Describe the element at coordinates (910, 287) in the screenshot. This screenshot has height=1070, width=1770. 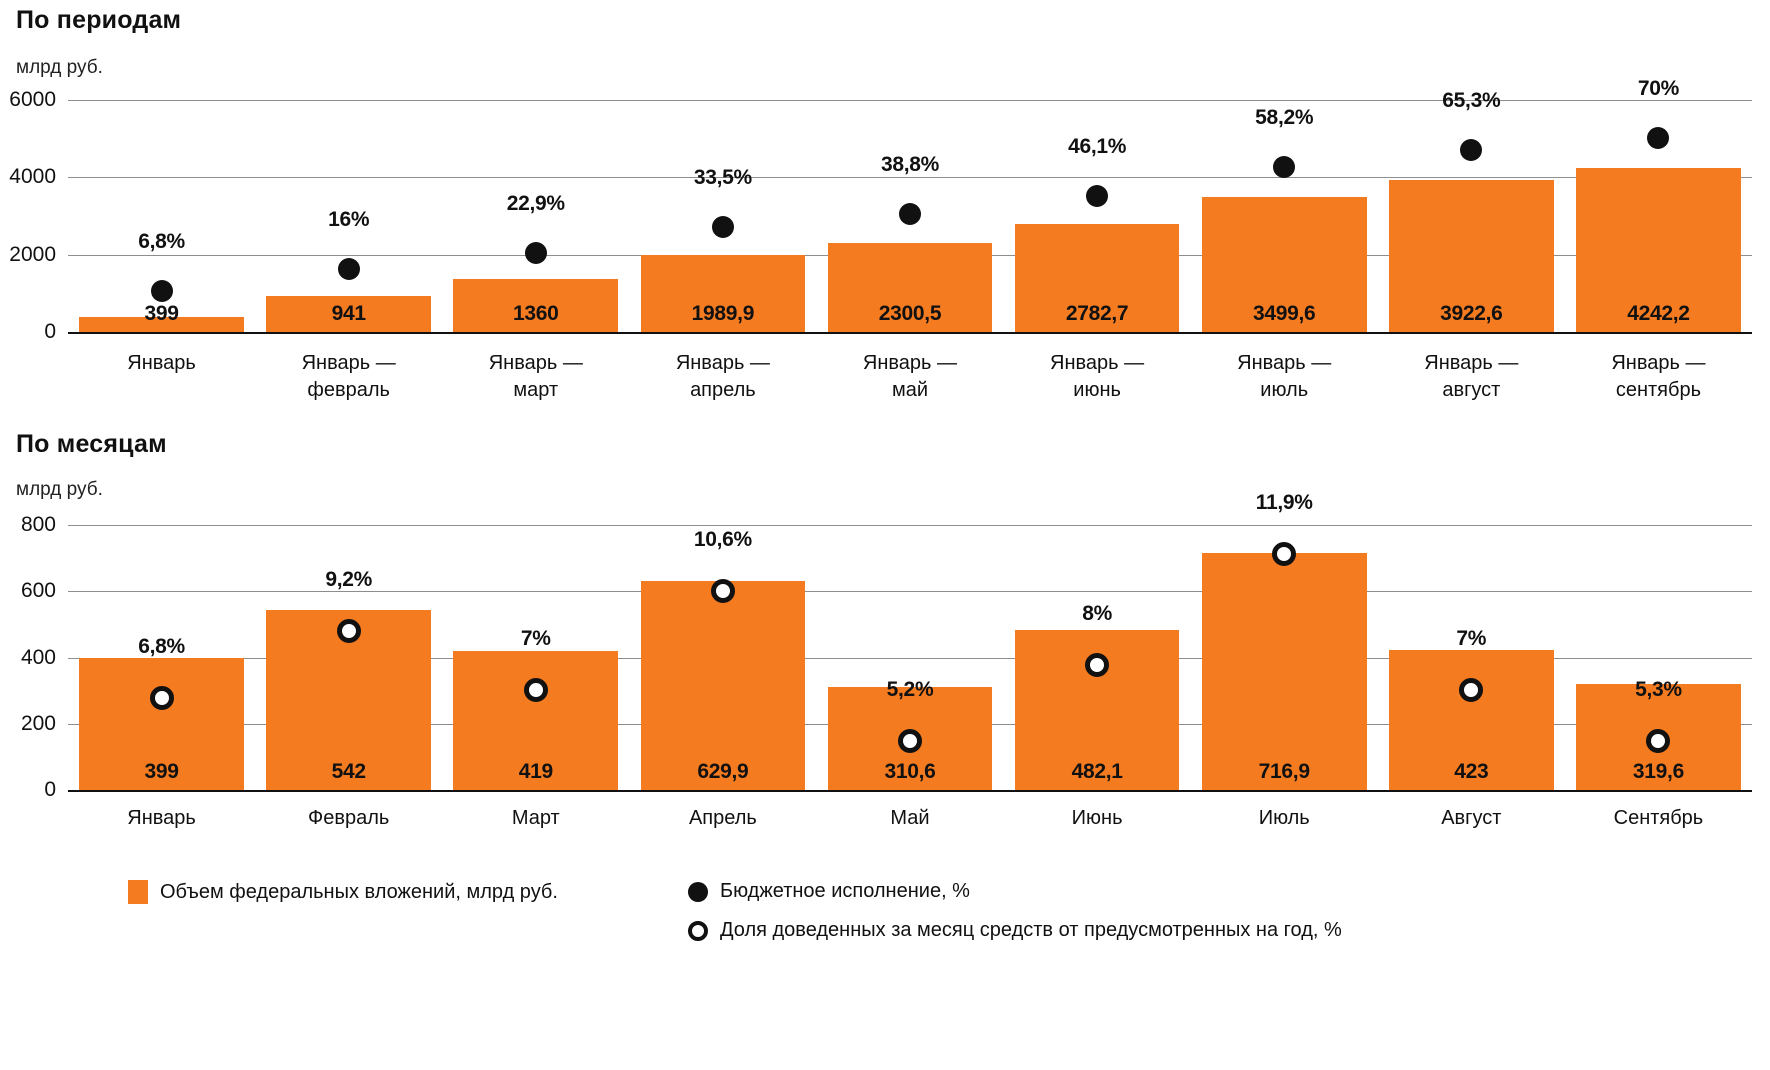
I see `bar: 2300,5` at that location.